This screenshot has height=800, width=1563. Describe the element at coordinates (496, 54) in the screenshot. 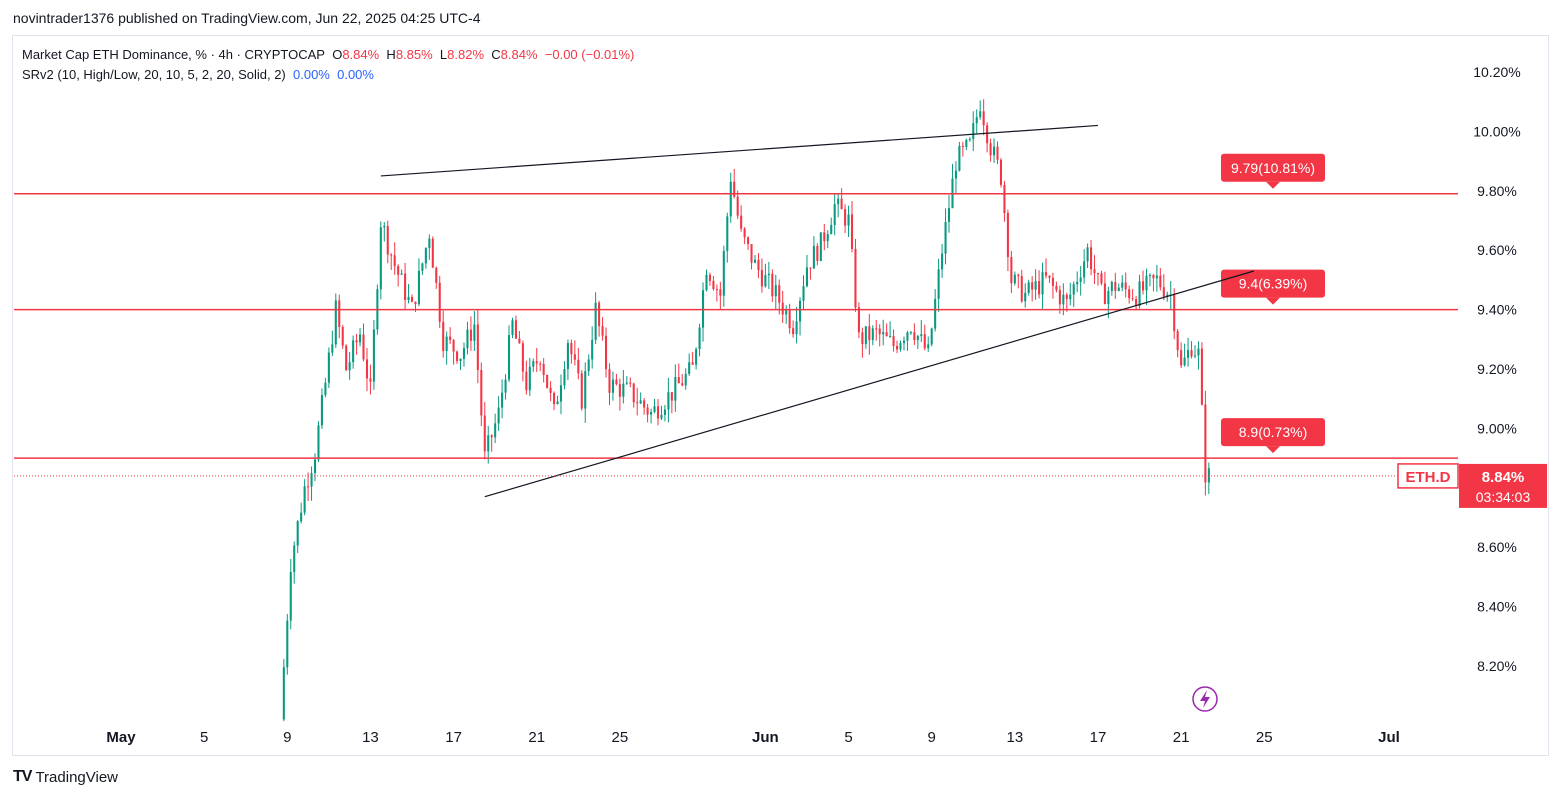

I see `close-label: C` at that location.